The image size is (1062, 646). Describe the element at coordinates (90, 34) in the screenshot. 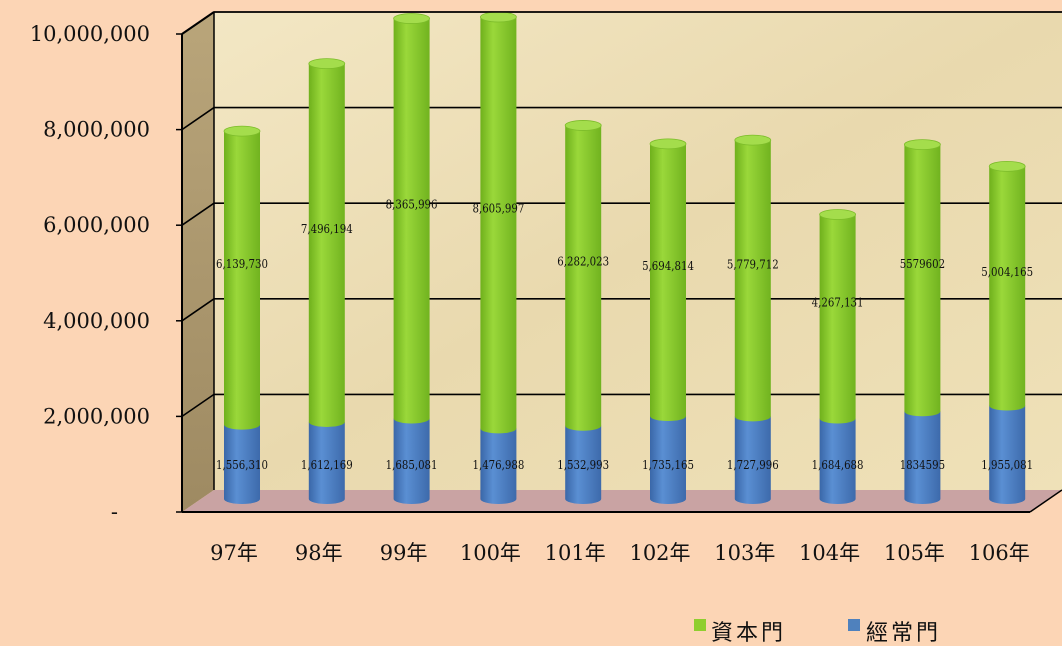

I see `y-tick-label: 10,000,000` at that location.